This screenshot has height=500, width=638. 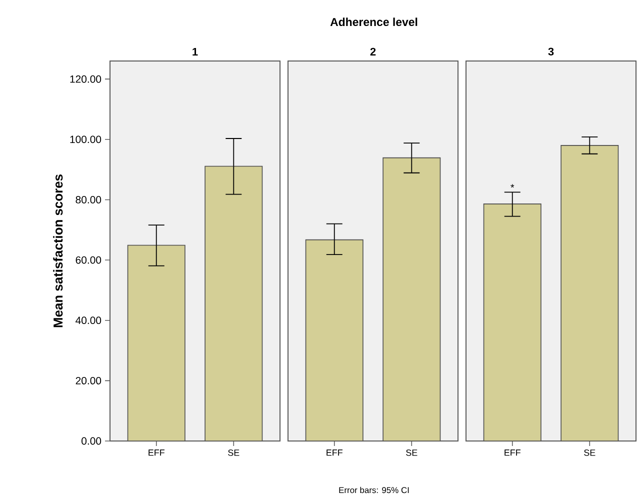 I want to click on y-tick-label: 20.00, so click(x=89, y=380).